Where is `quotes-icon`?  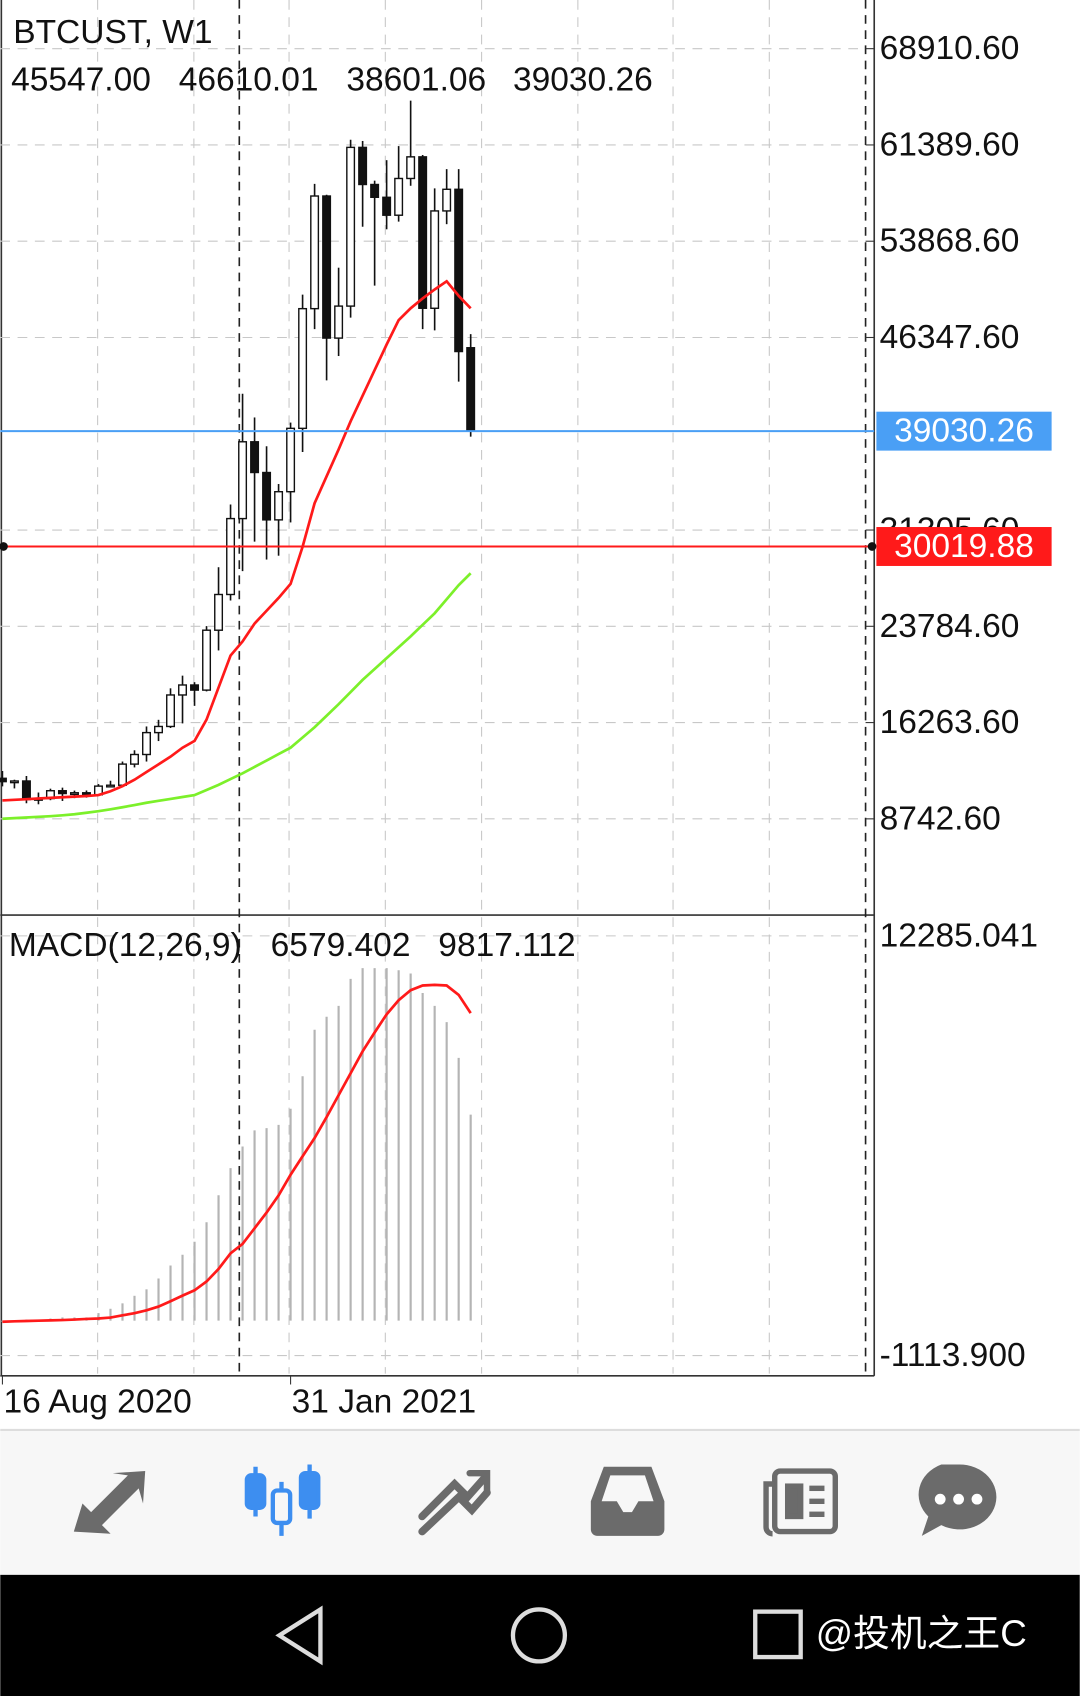
quotes-icon is located at coordinates (109, 1502).